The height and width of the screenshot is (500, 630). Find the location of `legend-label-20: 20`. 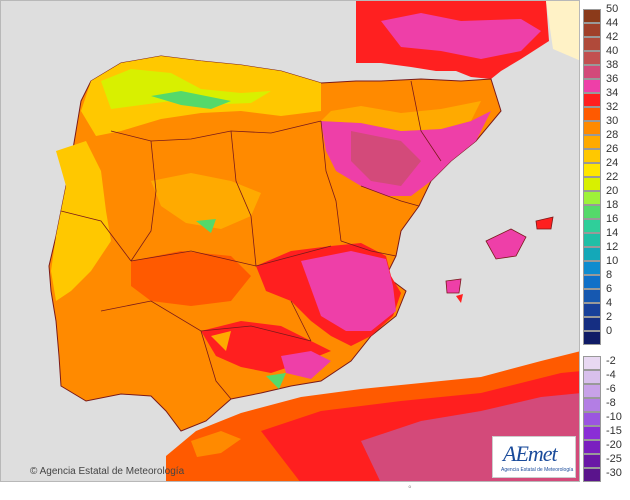

legend-label-20: 20 is located at coordinates (612, 191).